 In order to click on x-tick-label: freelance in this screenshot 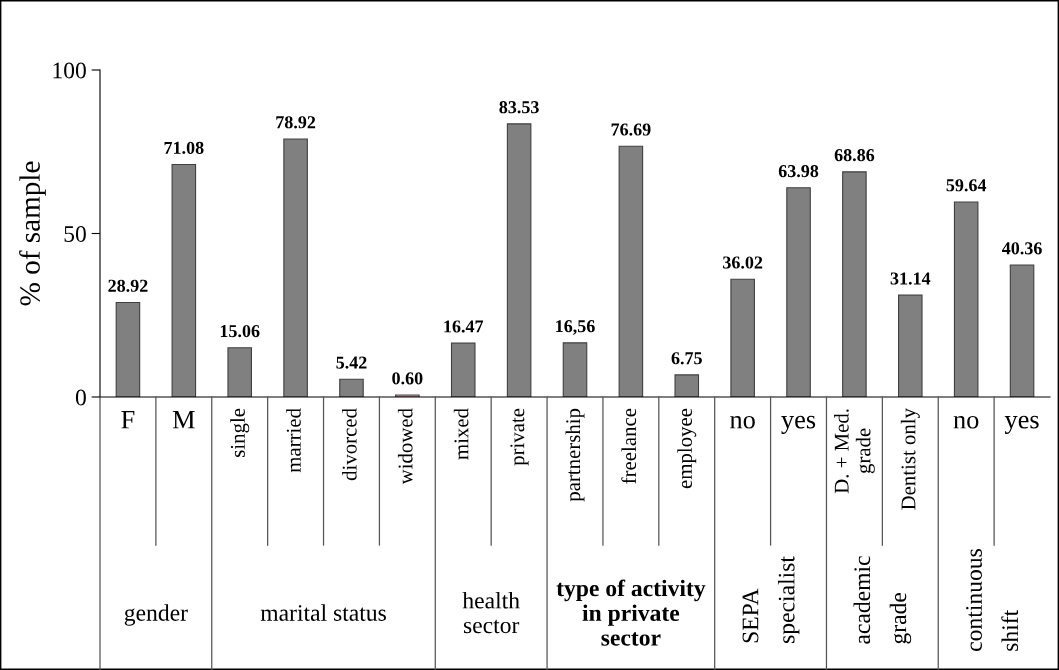, I will do `click(629, 446)`.